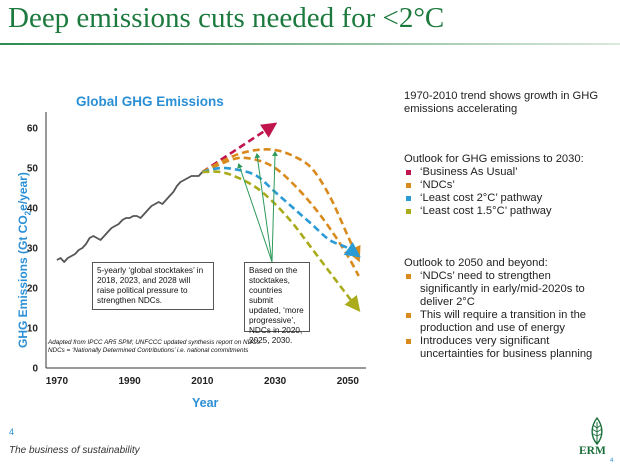 Image resolution: width=620 pixels, height=470 pixels. I want to click on outlook-item-label: ‘Least cost 2°C’ pathway, so click(481, 198).